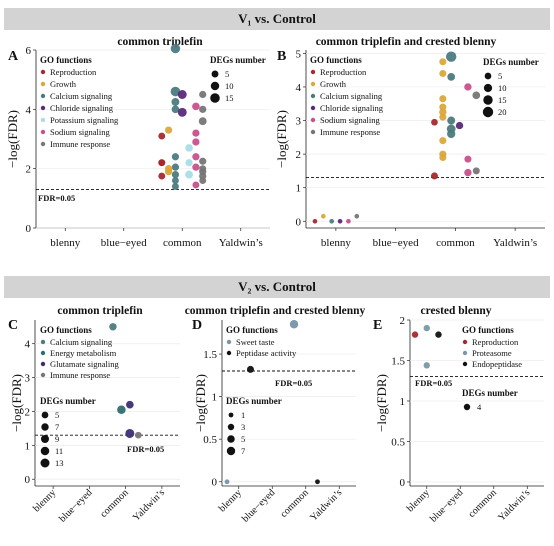 This screenshot has height=546, width=554. I want to click on legend-go-item: Growth, so click(63, 84).